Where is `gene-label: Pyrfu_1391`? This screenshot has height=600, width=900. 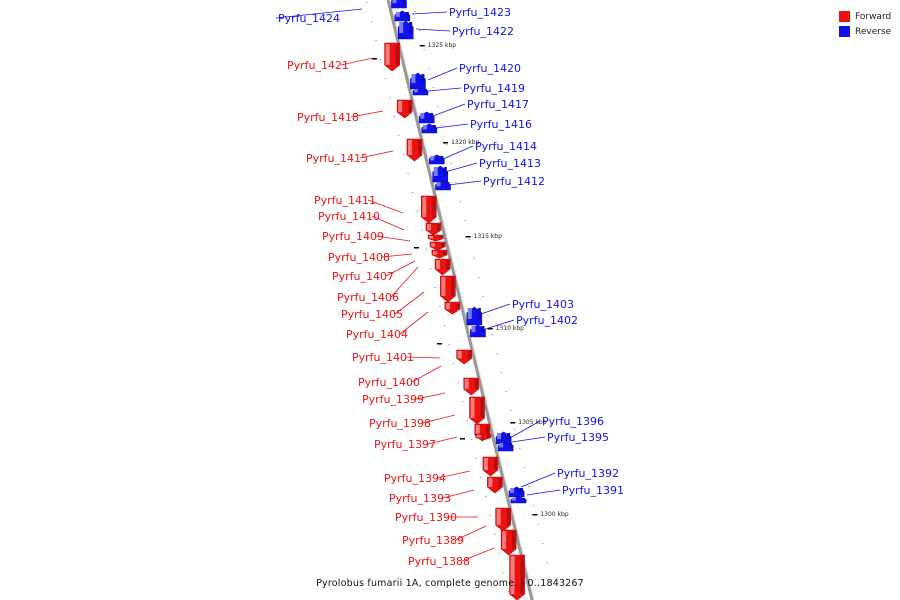 gene-label: Pyrfu_1391 is located at coordinates (593, 490).